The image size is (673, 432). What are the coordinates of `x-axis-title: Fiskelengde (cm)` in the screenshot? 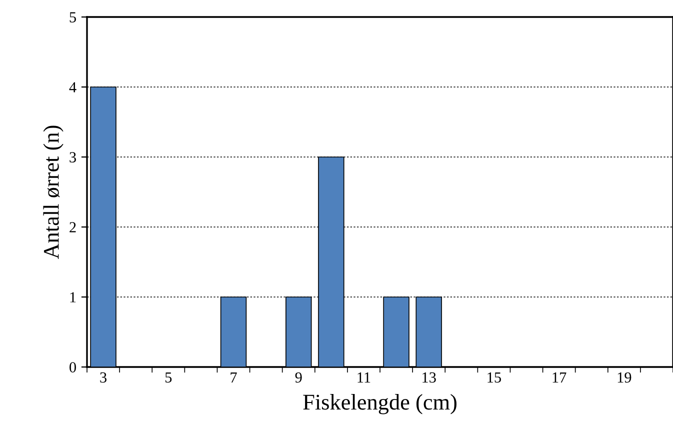 It's located at (379, 404).